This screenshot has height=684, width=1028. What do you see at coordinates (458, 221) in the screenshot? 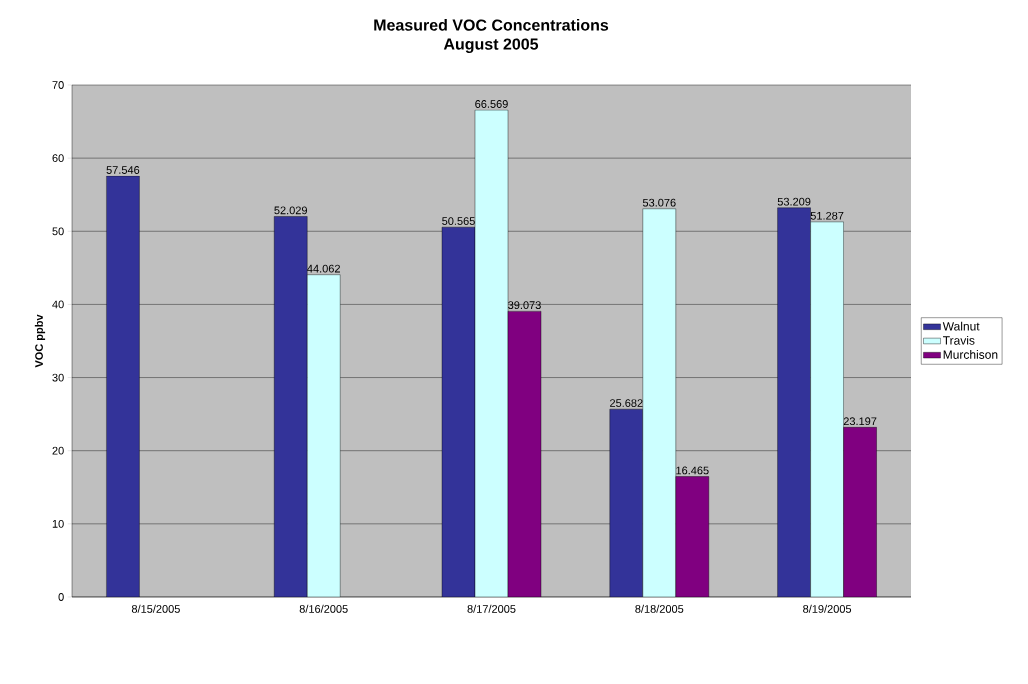
I see `data-label: 50.565` at bounding box center [458, 221].